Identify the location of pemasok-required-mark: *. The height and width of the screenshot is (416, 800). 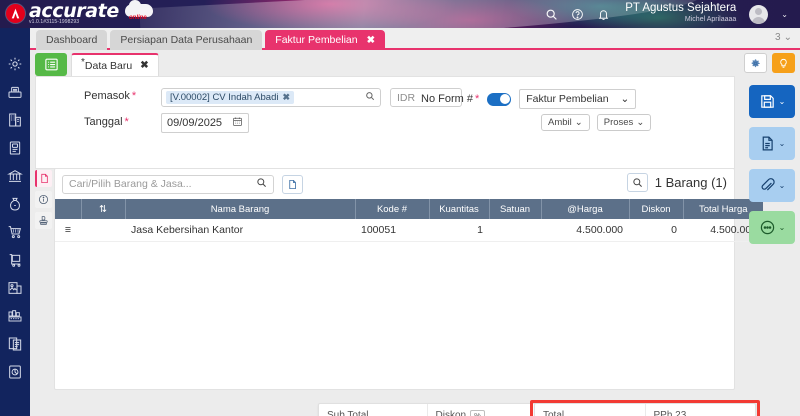
(134, 96).